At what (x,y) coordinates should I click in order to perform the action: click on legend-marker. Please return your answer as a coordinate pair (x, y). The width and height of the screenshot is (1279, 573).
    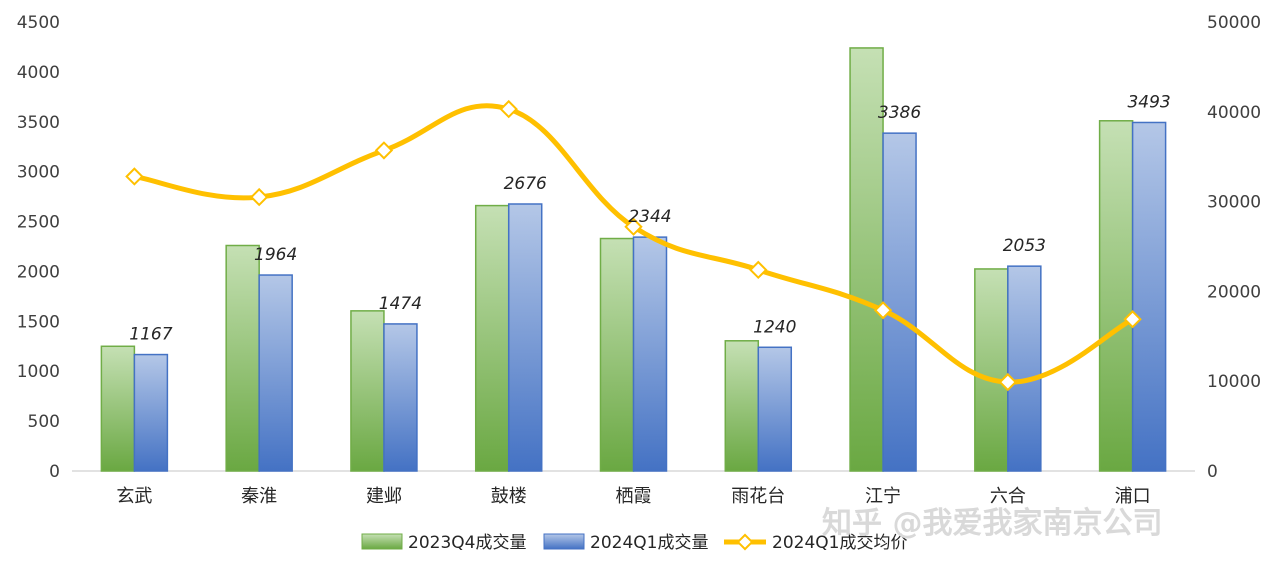
    Looking at the image, I should click on (745, 542).